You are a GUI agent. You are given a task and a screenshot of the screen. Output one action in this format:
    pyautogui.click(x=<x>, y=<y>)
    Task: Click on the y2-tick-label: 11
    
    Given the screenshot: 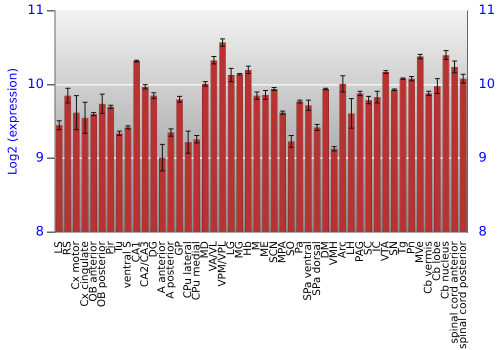 What is the action you would take?
    pyautogui.click(x=487, y=10)
    